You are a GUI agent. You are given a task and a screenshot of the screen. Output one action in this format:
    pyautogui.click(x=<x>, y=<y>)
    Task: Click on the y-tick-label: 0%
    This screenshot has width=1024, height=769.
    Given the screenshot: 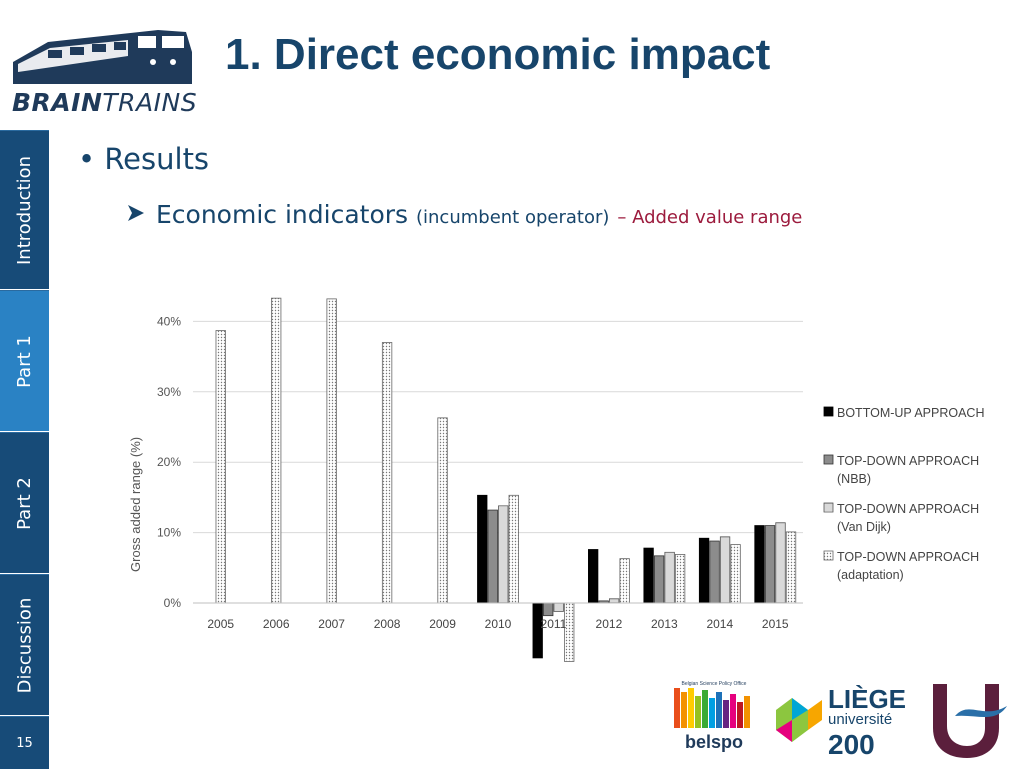 What is the action you would take?
    pyautogui.click(x=173, y=603)
    